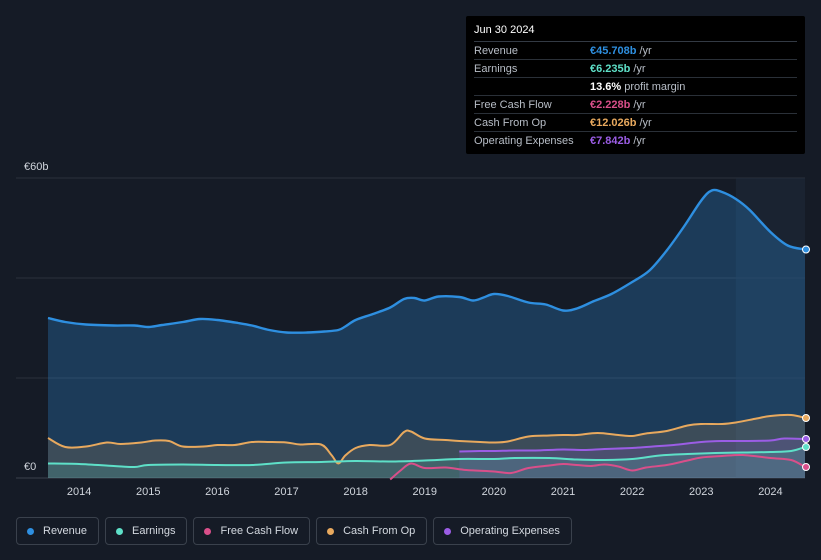  Describe the element at coordinates (148, 492) in the screenshot. I see `x-tick-label: 2015` at that location.